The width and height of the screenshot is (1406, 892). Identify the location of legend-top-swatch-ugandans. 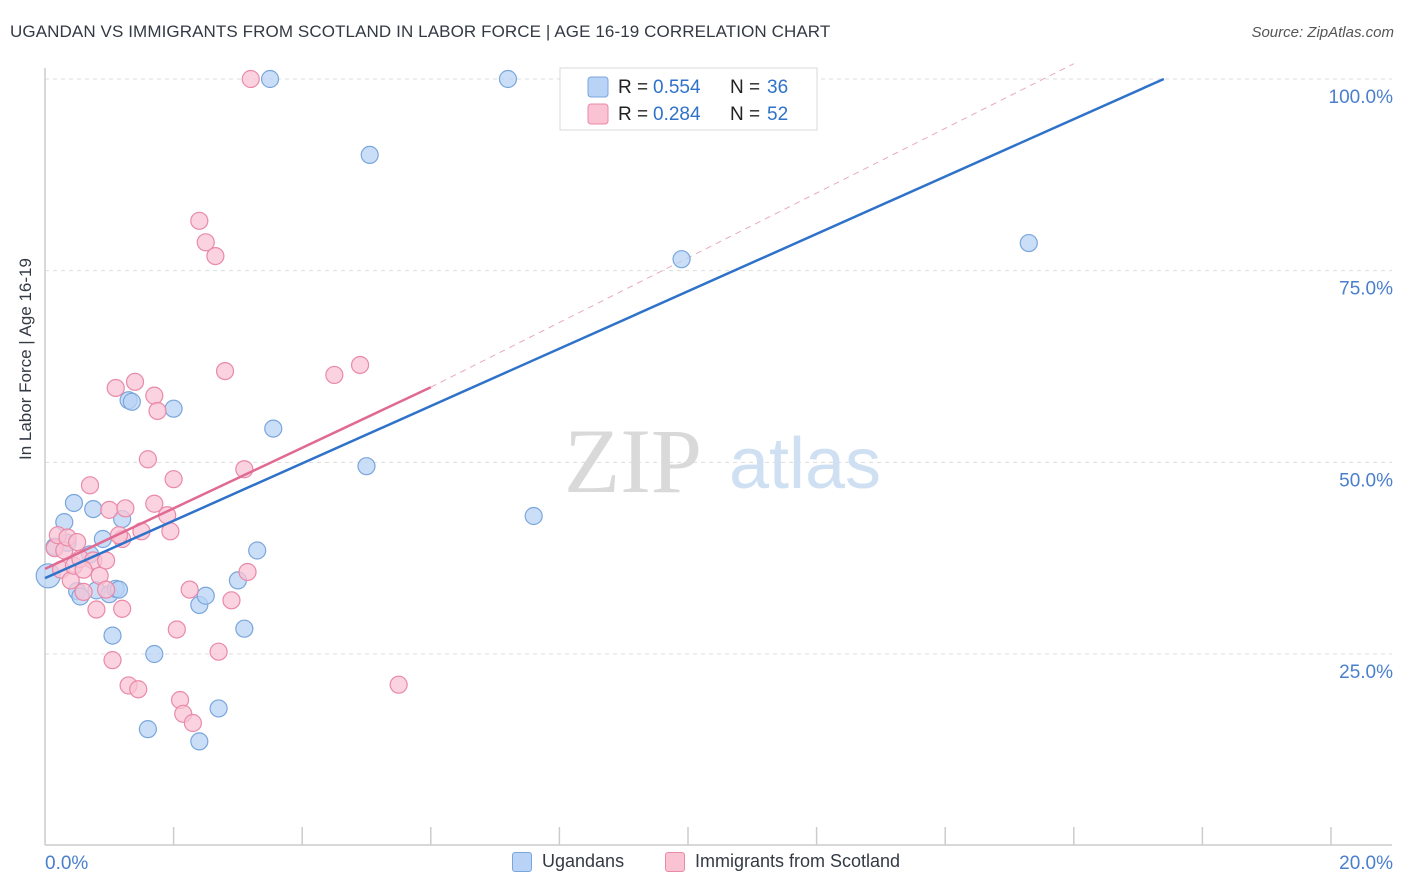
(598, 87).